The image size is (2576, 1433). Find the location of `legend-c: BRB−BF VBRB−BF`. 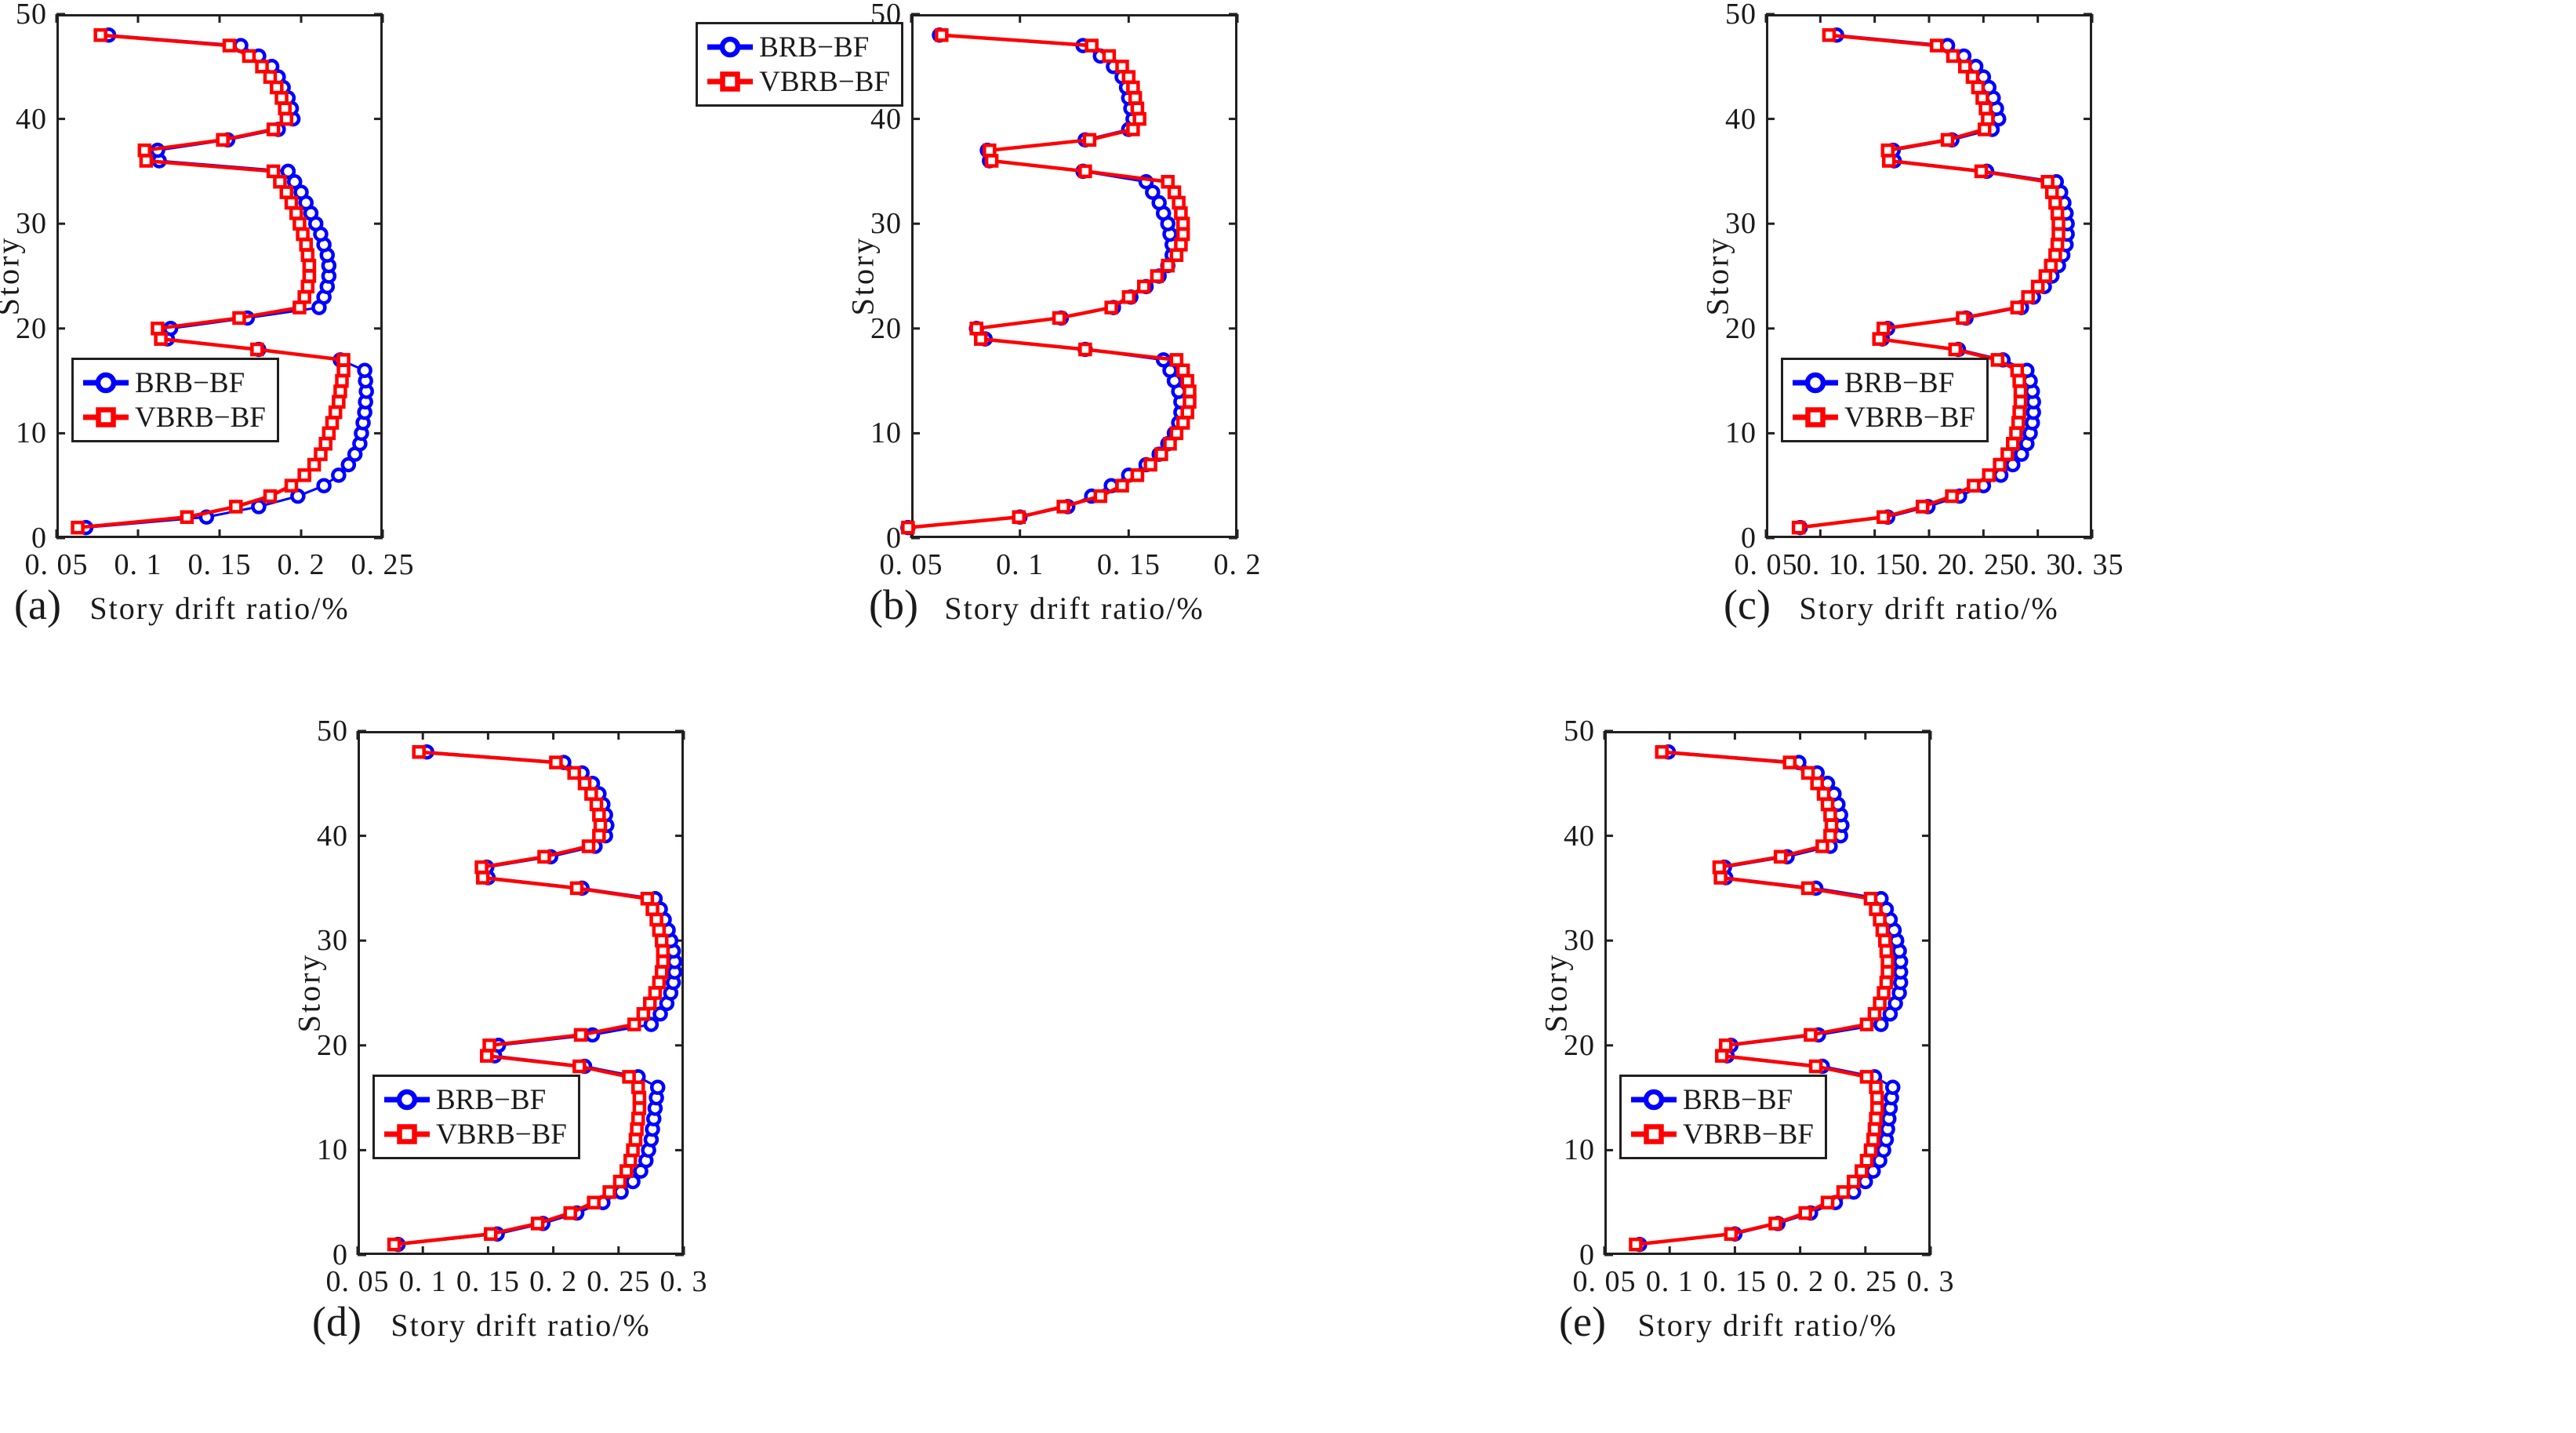

legend-c: BRB−BF VBRB−BF is located at coordinates (1885, 400).